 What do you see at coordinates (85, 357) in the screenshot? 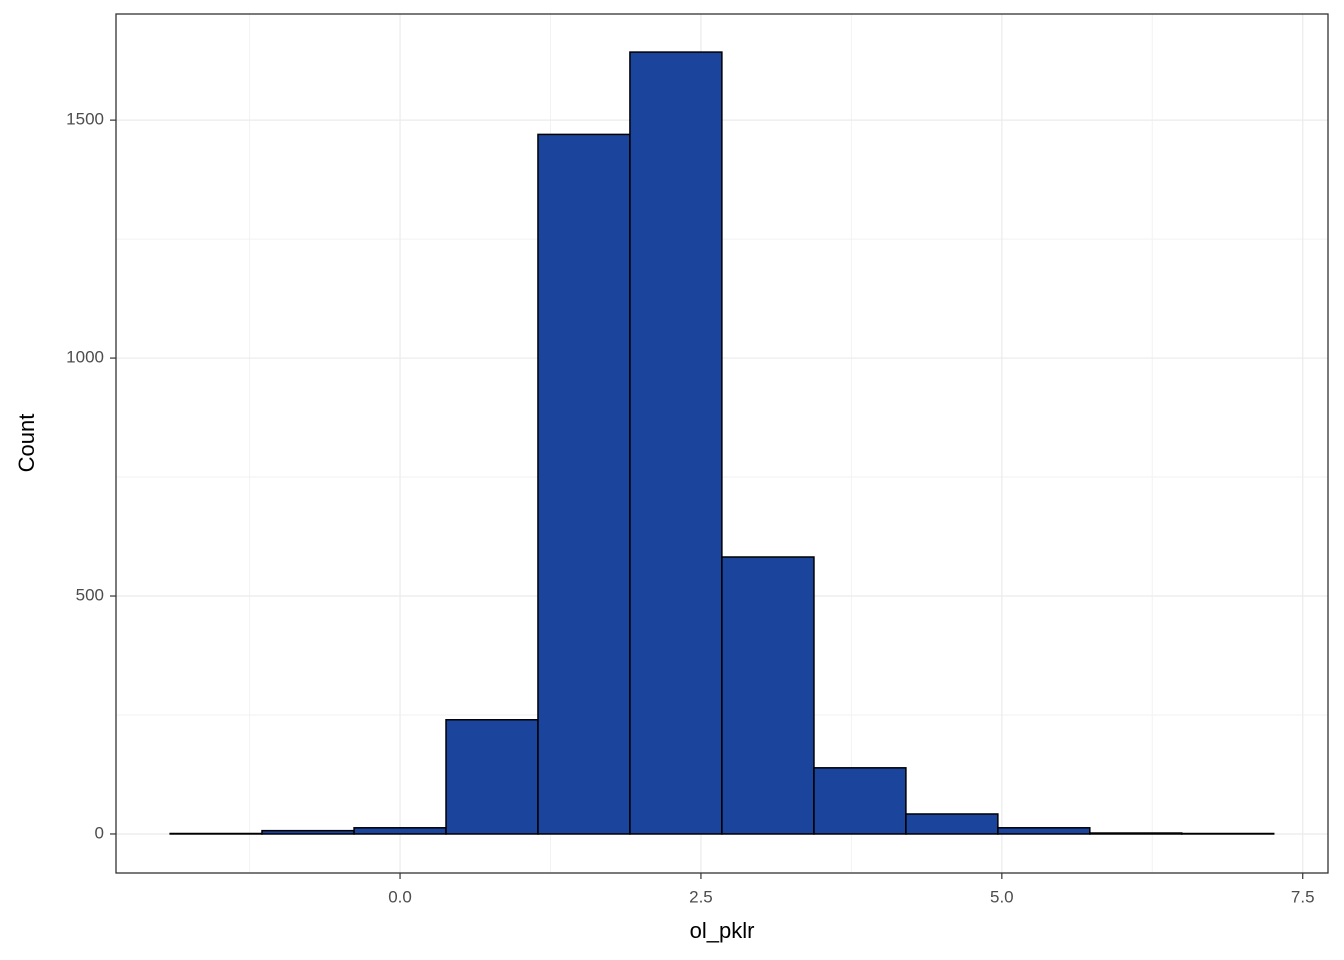
I see `y-tick-label: 1000` at bounding box center [85, 357].